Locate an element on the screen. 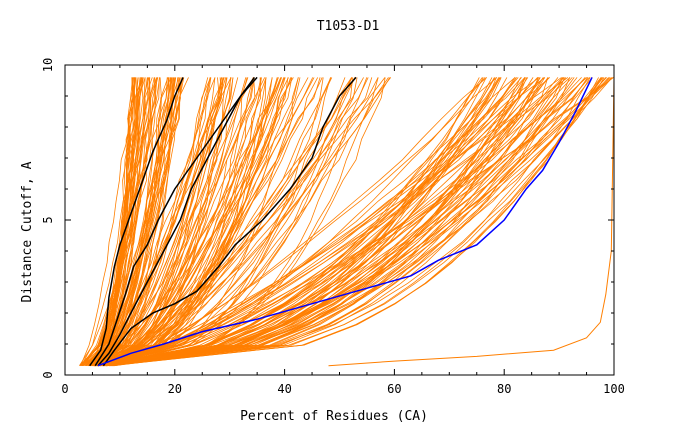  x-tick-label: 100 is located at coordinates (614, 389).